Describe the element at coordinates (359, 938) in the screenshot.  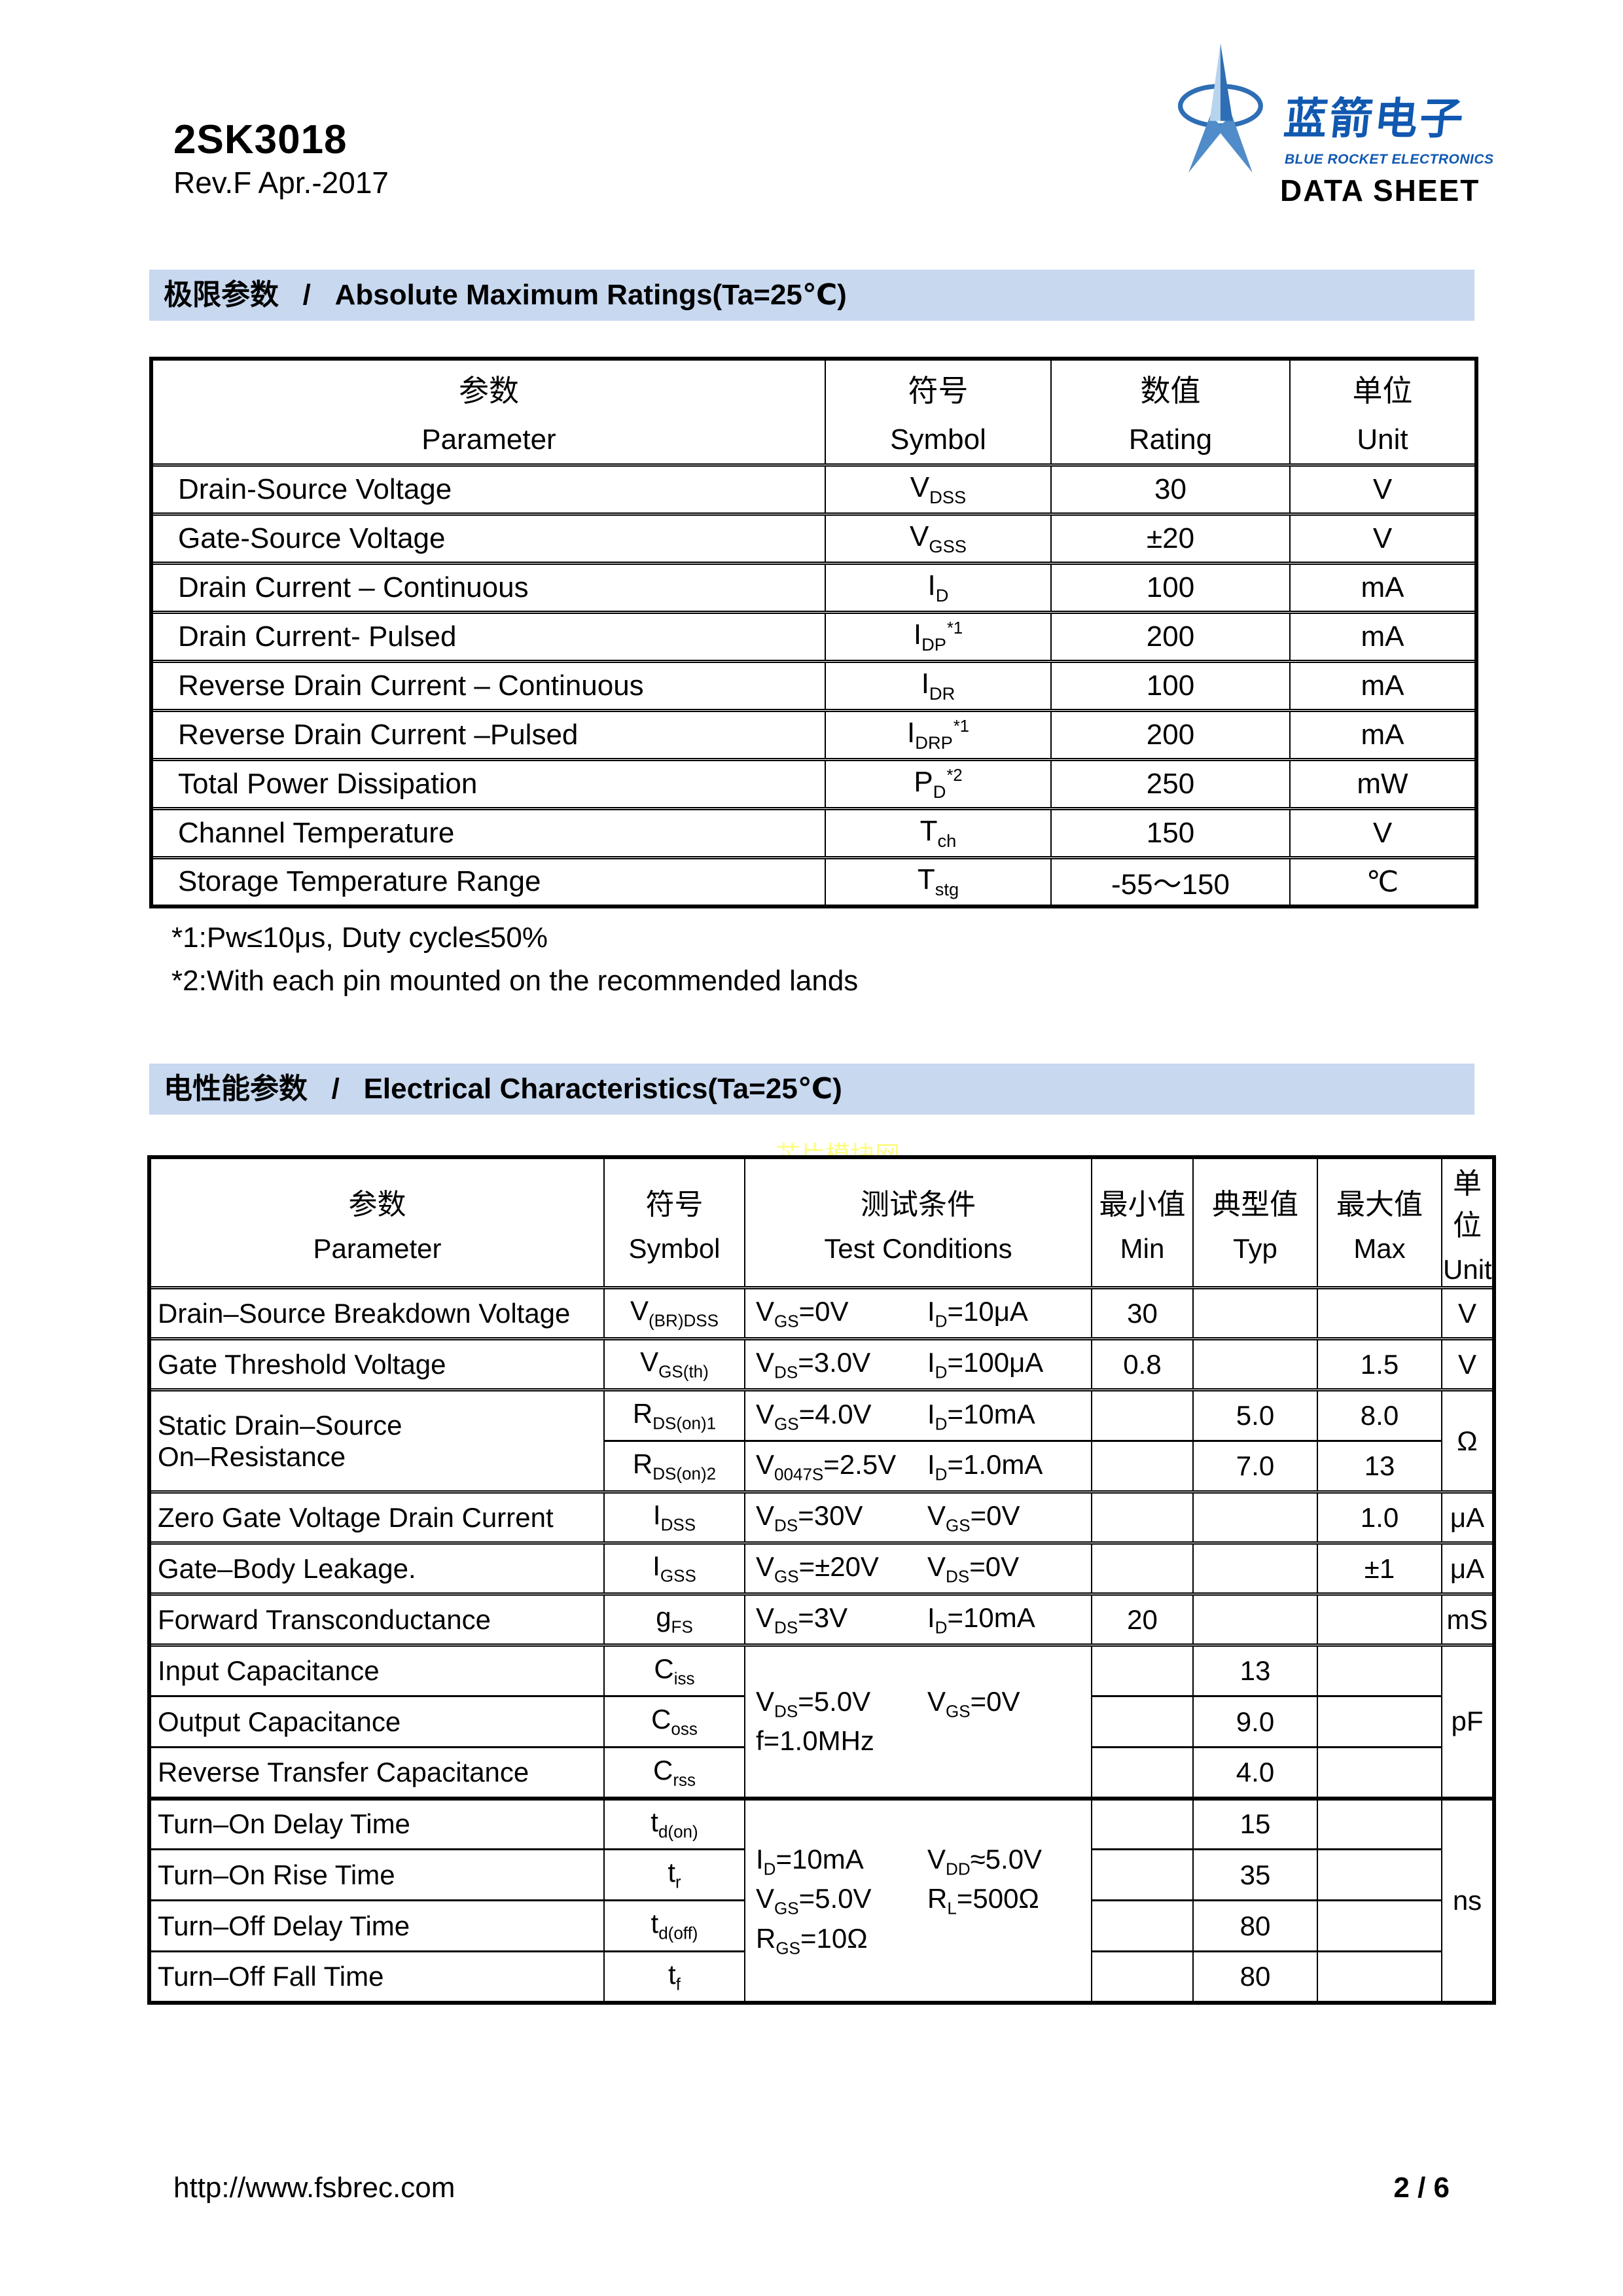
I see `footnote-1: *1:Pw≤10μs, Duty cycle≤50%` at that location.